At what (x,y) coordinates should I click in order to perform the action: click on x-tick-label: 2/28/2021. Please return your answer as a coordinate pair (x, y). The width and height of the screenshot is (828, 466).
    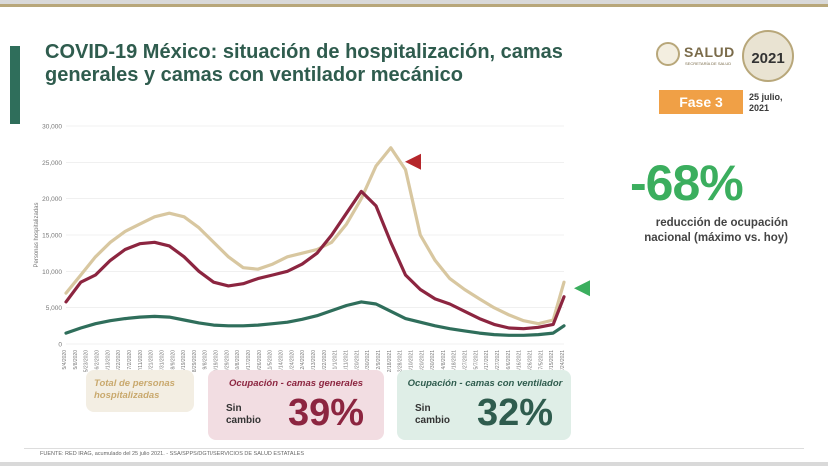
    Looking at the image, I should click on (401, 361).